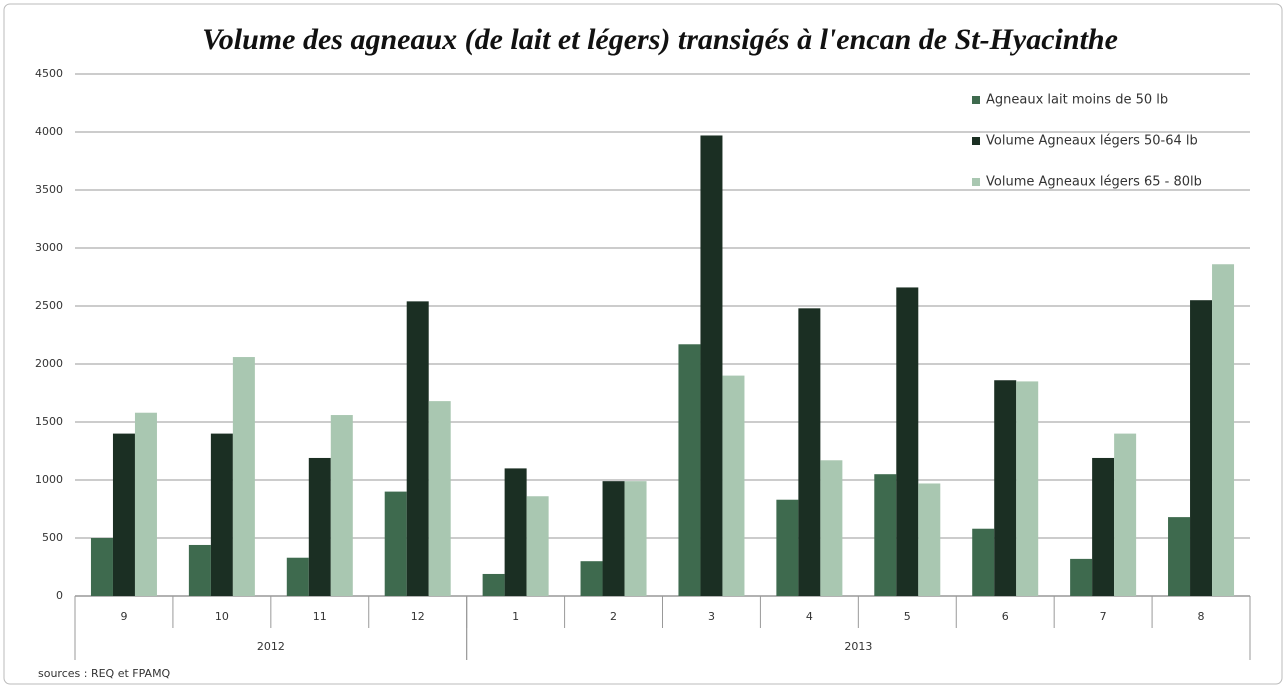  Describe the element at coordinates (1201, 616) in the screenshot. I see `x-tick-label: 8` at that location.